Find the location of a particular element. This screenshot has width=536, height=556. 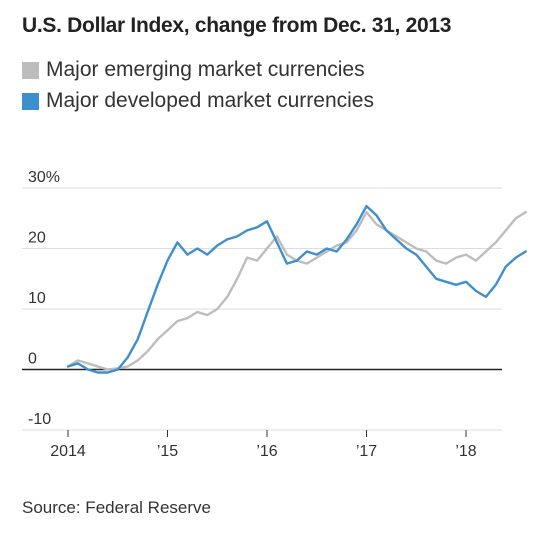

source-note: Source: Federal Reserve is located at coordinates (116, 507).